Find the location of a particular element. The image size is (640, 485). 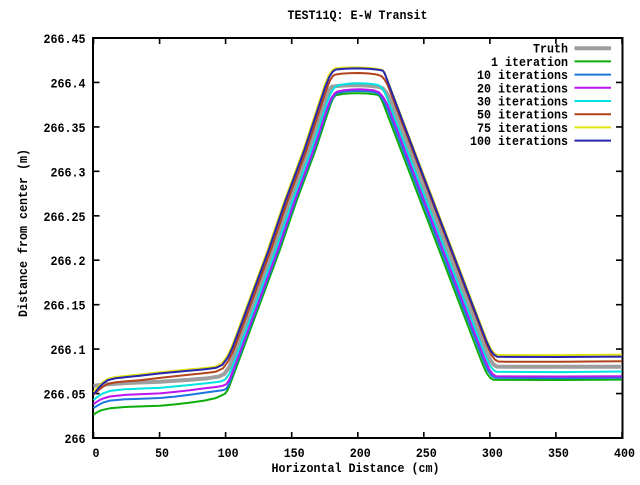

svg-text: 100 is located at coordinates (228, 453).